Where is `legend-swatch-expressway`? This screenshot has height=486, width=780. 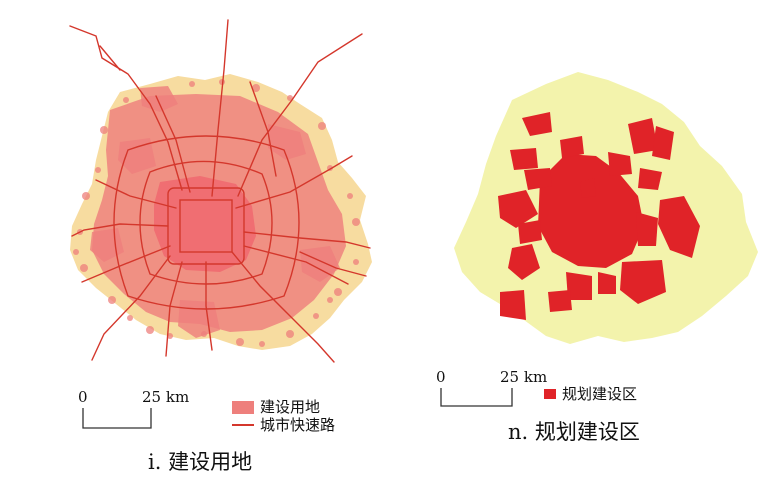
legend-swatch-expressway is located at coordinates (243, 425).